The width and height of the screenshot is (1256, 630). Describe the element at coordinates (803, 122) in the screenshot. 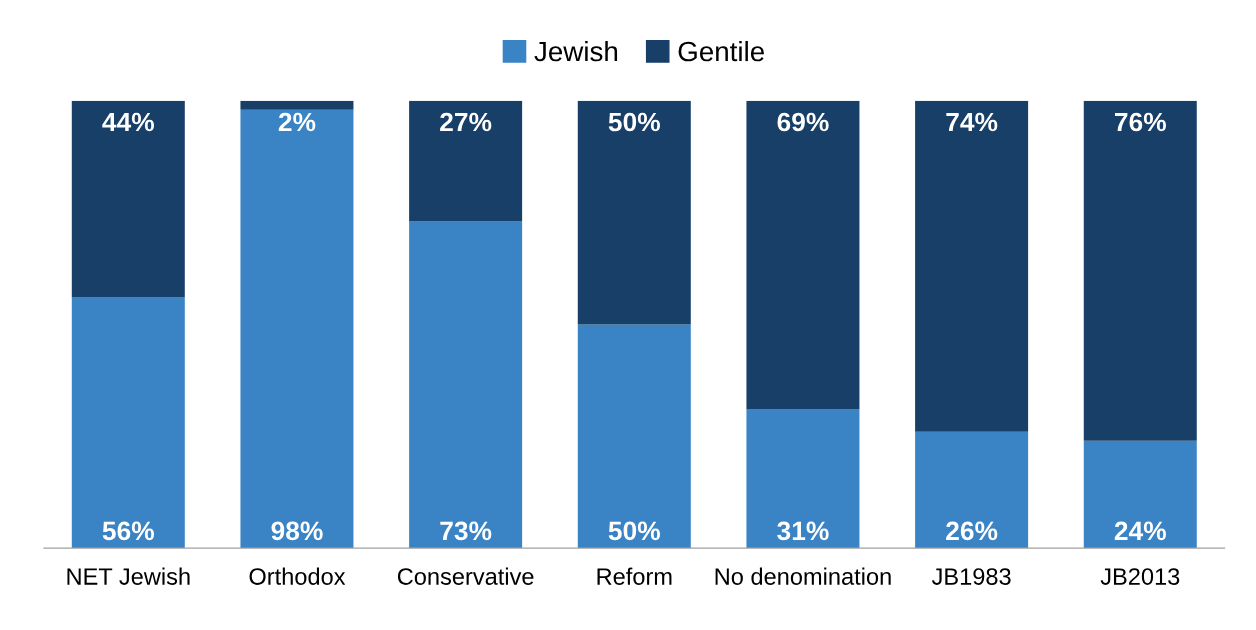

I see `data-label: 69%` at that location.